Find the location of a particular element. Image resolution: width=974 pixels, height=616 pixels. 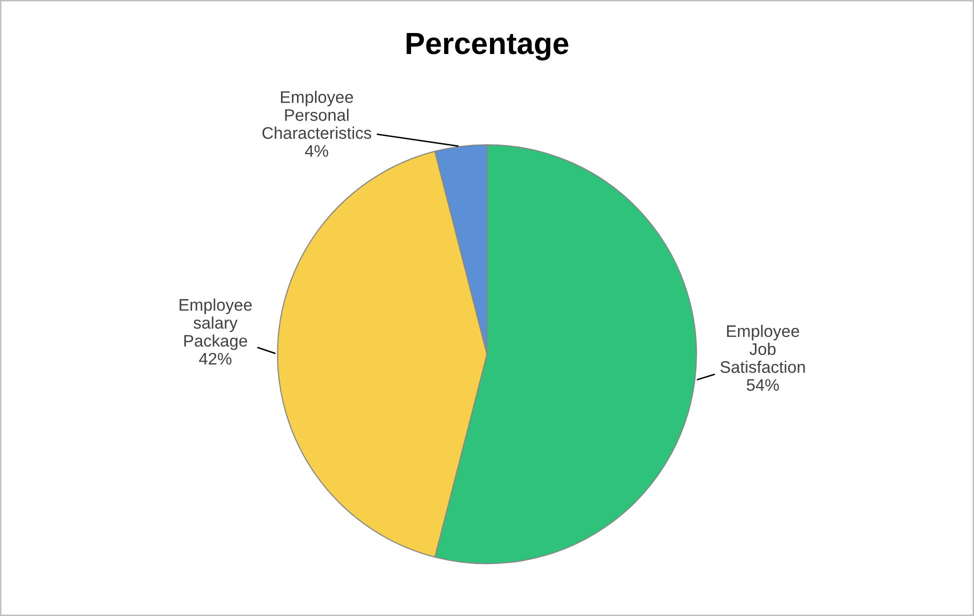

data-label: 4% is located at coordinates (316, 151).